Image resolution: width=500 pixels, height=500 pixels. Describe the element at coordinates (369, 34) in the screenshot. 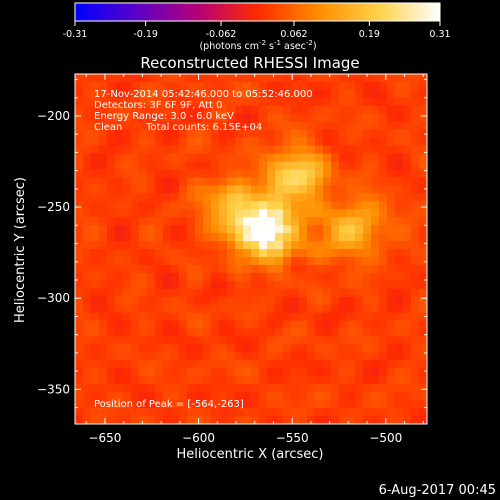

I see `colorbar-tick-label: 0.19` at that location.